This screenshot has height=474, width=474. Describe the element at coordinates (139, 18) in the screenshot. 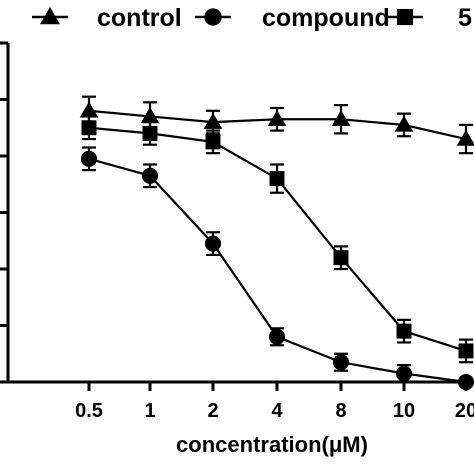

I see `legend-label: control` at that location.